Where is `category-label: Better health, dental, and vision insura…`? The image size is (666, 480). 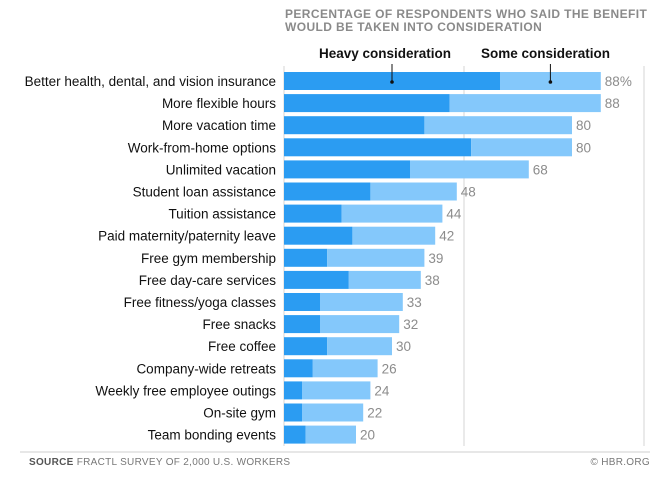 category-label: Better health, dental, and vision insura… is located at coordinates (150, 81).